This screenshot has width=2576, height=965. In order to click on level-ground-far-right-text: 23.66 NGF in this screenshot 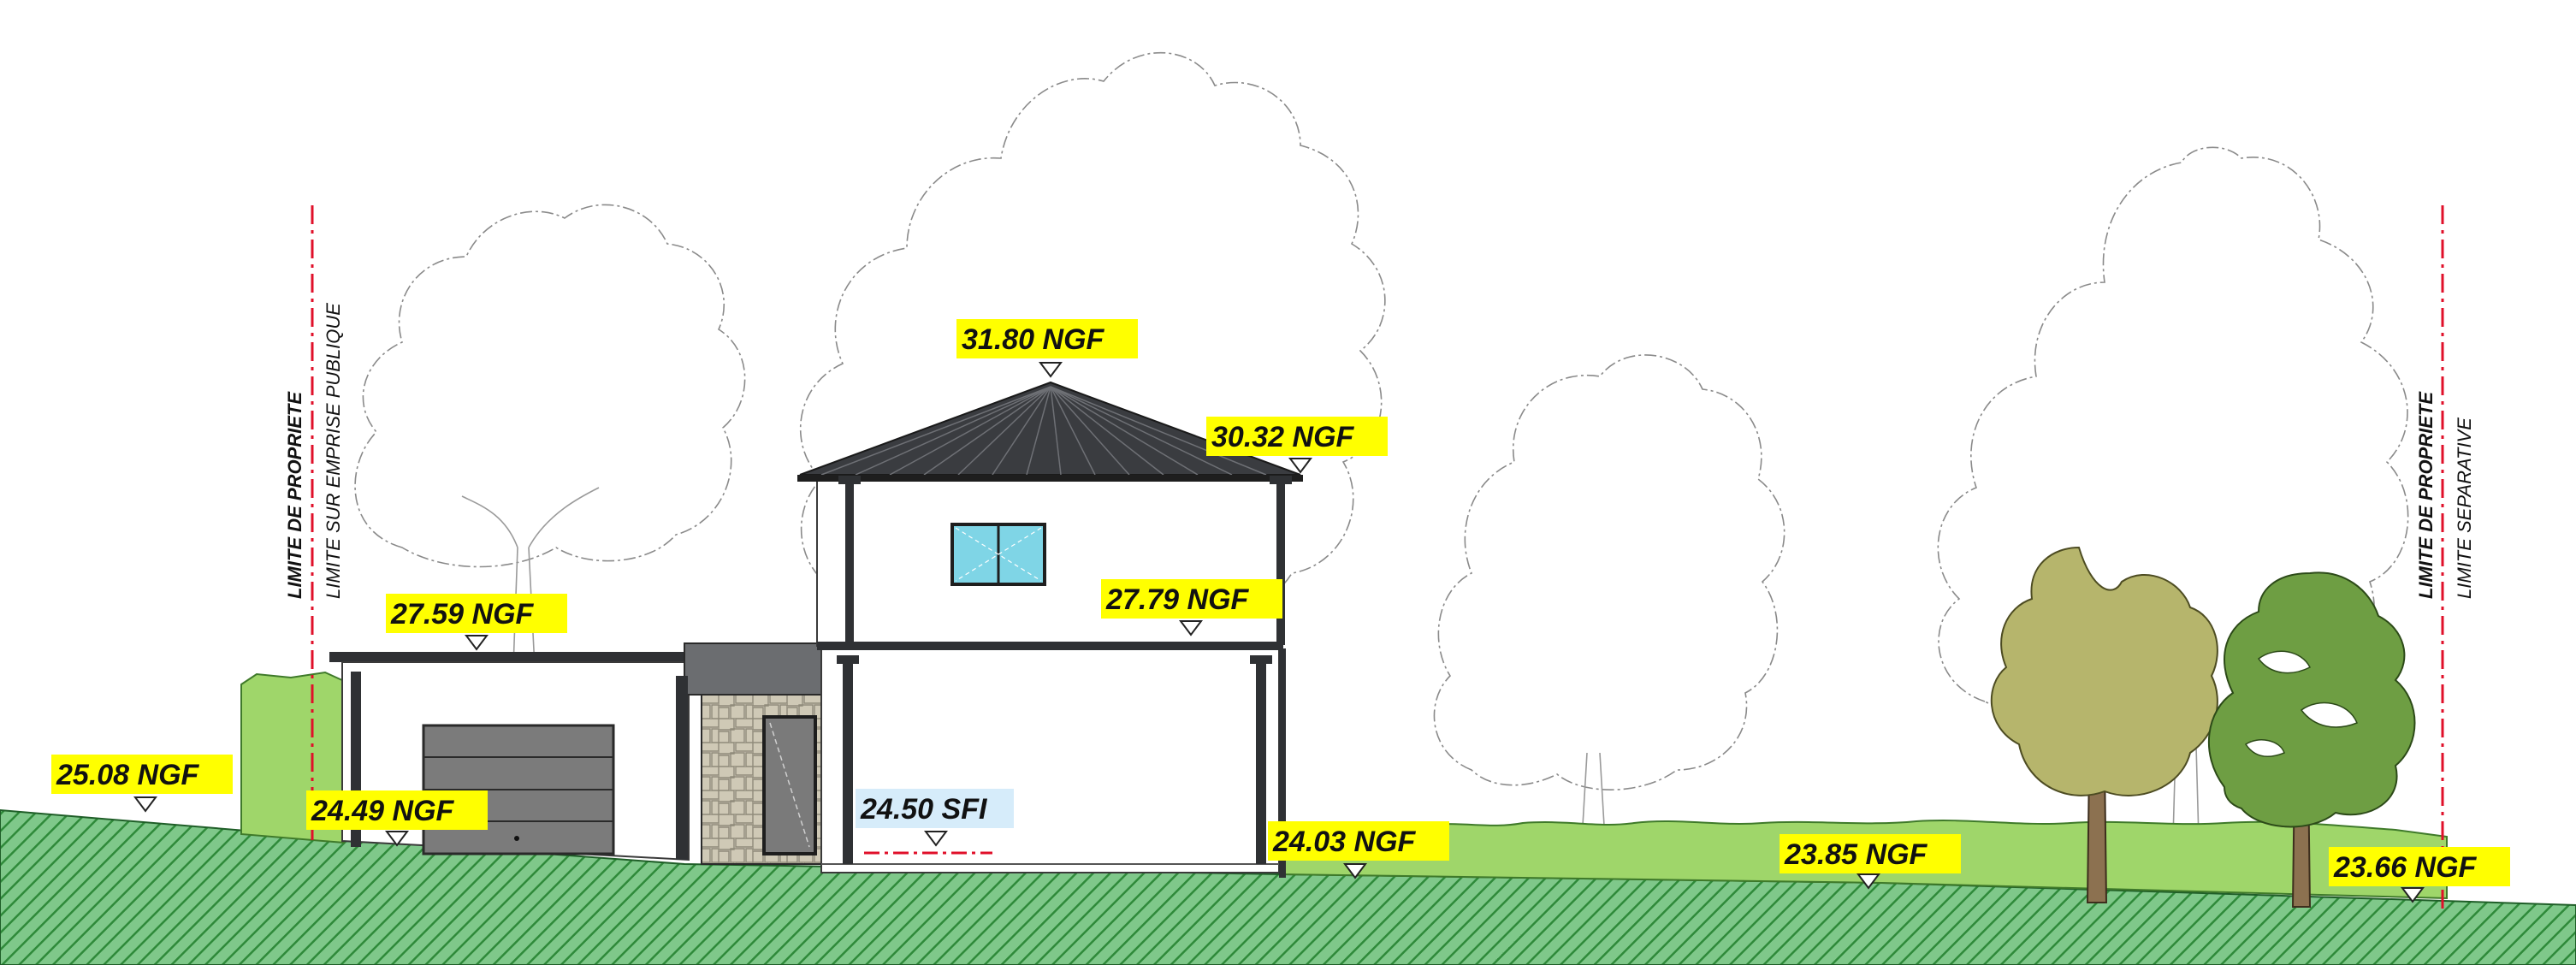, I will do `click(2405, 868)`.